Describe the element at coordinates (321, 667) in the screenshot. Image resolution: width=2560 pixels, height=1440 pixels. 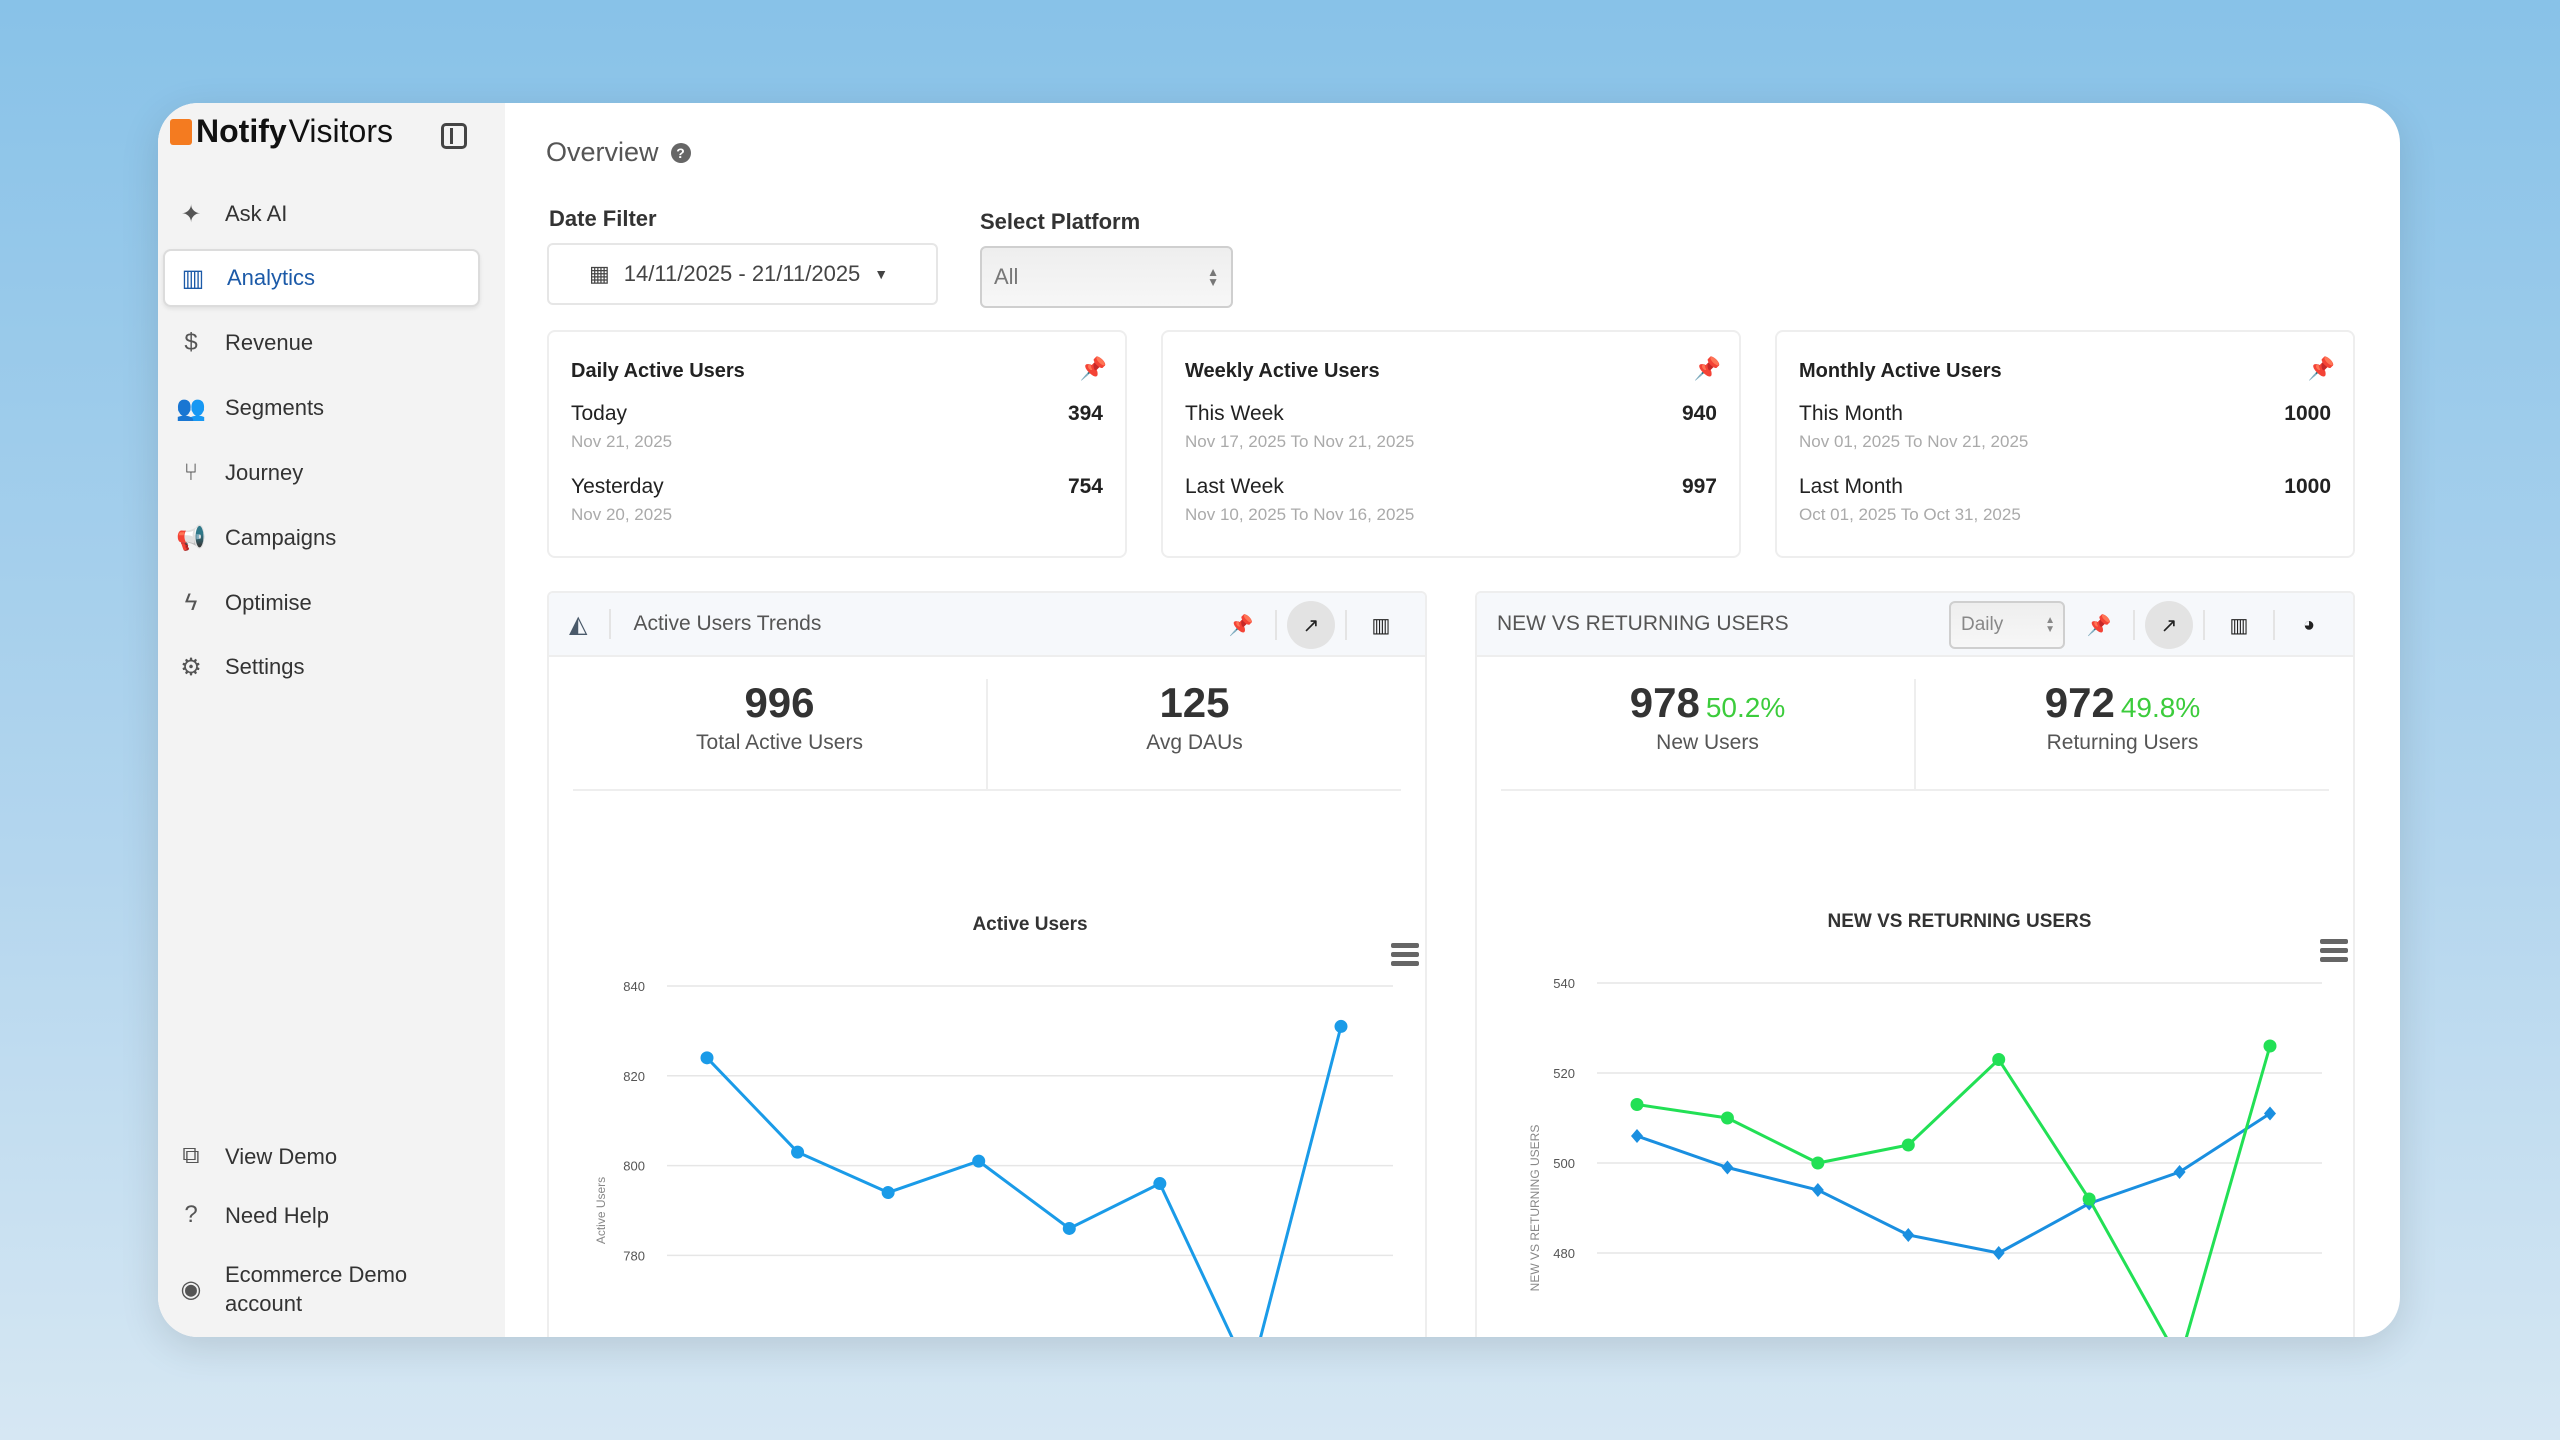
I see `sidebar-item-settings: ⚙ Settings` at that location.